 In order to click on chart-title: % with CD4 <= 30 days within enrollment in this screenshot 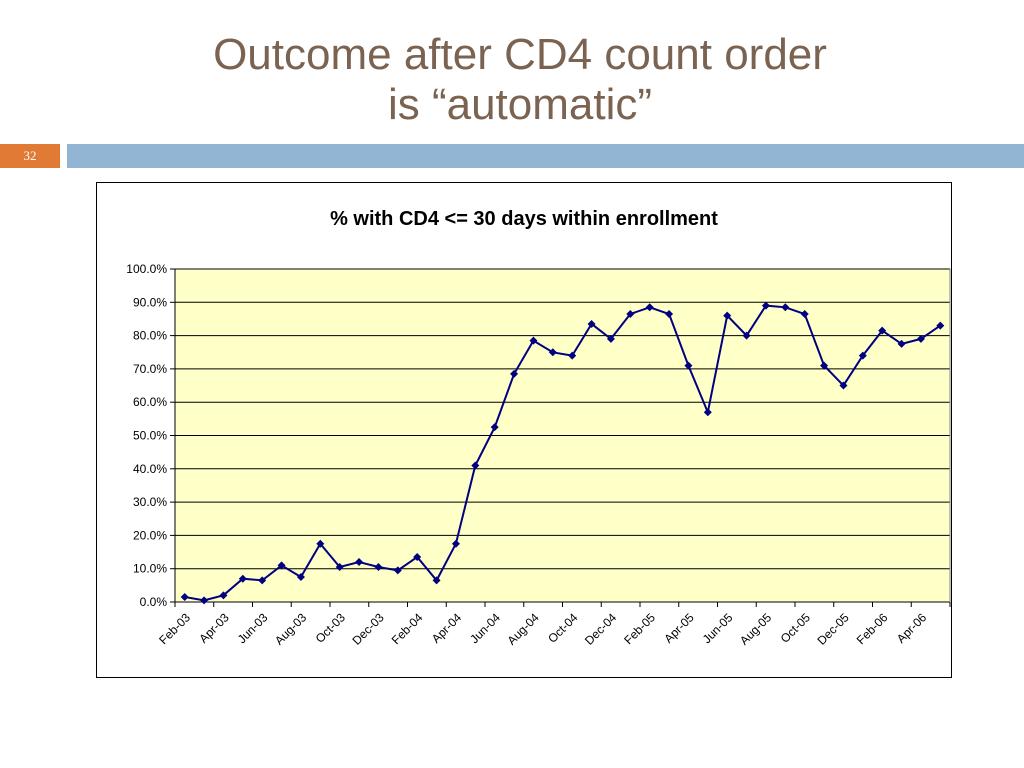, I will do `click(524, 219)`.